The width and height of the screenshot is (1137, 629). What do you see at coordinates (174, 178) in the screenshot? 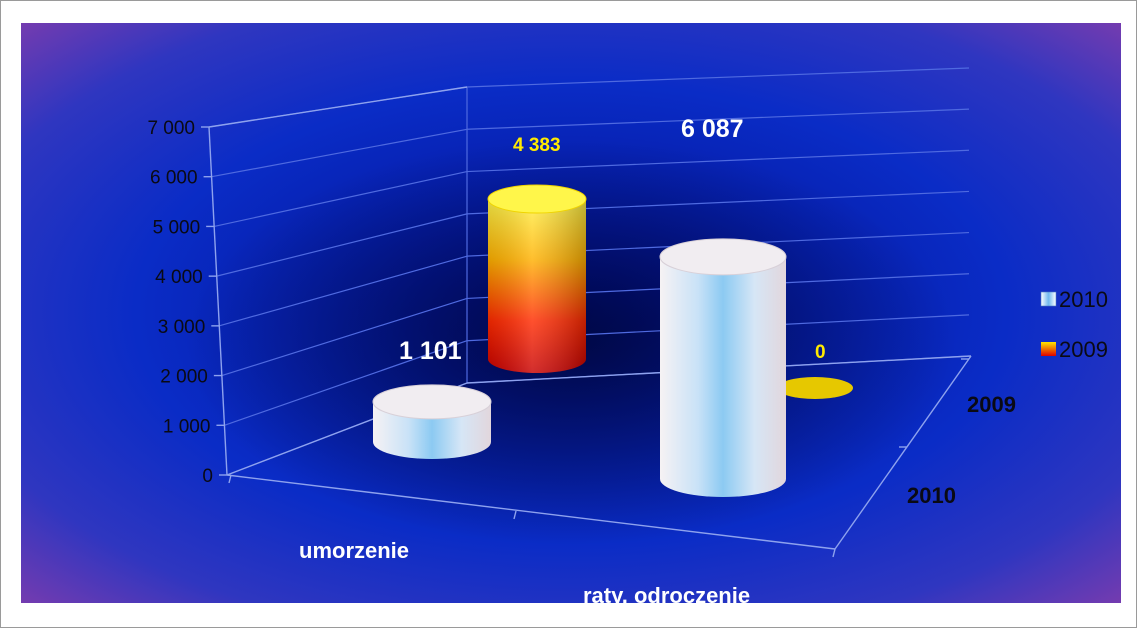
I see `y-tick-label: 6 000` at bounding box center [174, 178].